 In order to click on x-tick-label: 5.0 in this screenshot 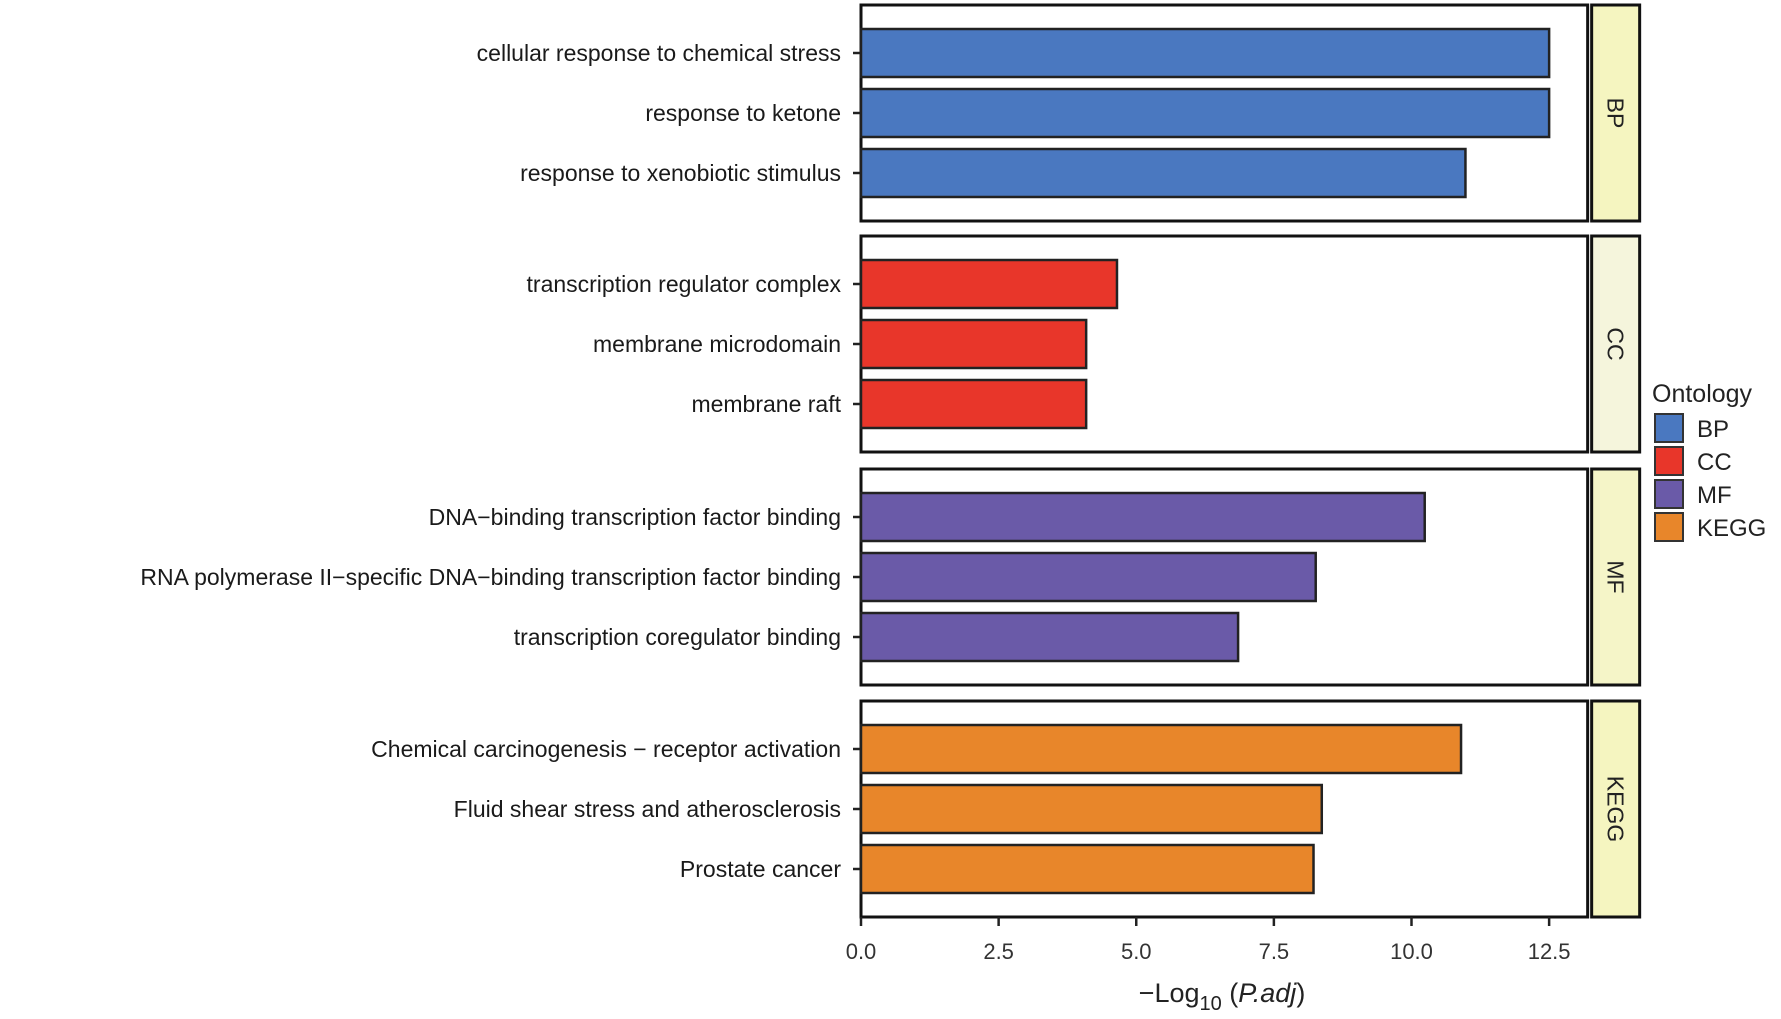, I will do `click(1136, 951)`.